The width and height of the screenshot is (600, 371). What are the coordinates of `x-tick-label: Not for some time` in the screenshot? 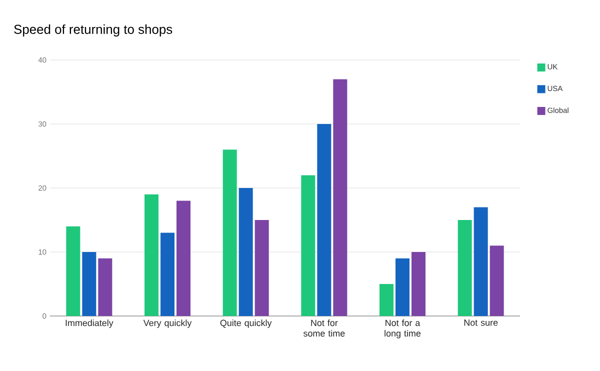 It's located at (324, 328).